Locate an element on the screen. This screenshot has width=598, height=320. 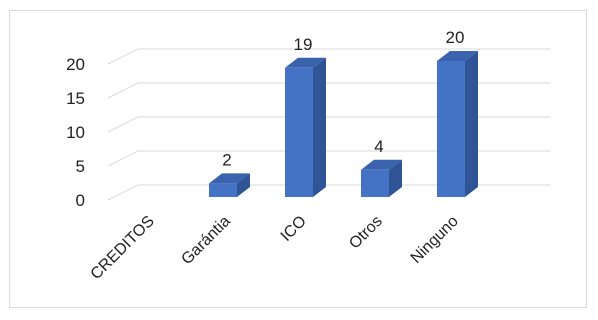
y-tick-label: 5 is located at coordinates (80, 166).